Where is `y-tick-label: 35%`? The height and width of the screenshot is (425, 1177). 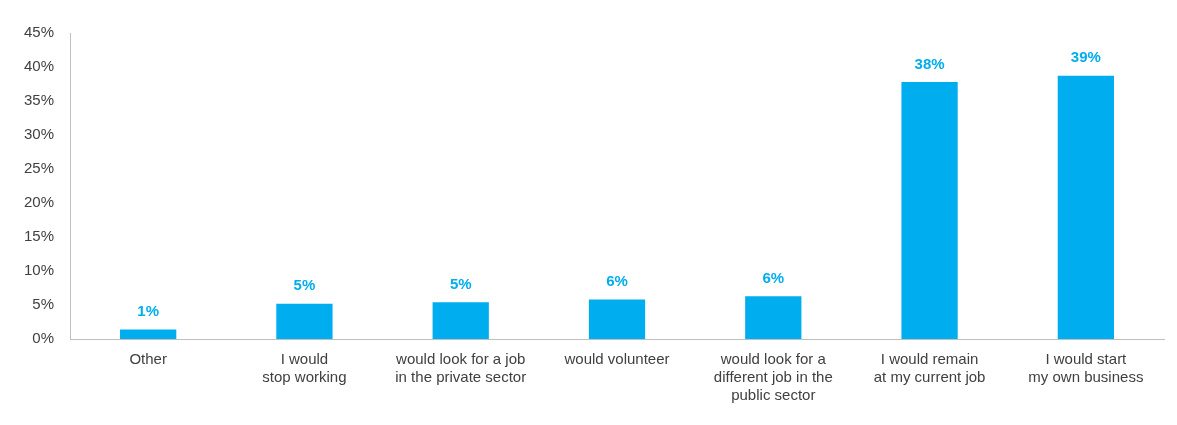
y-tick-label: 35% is located at coordinates (39, 100).